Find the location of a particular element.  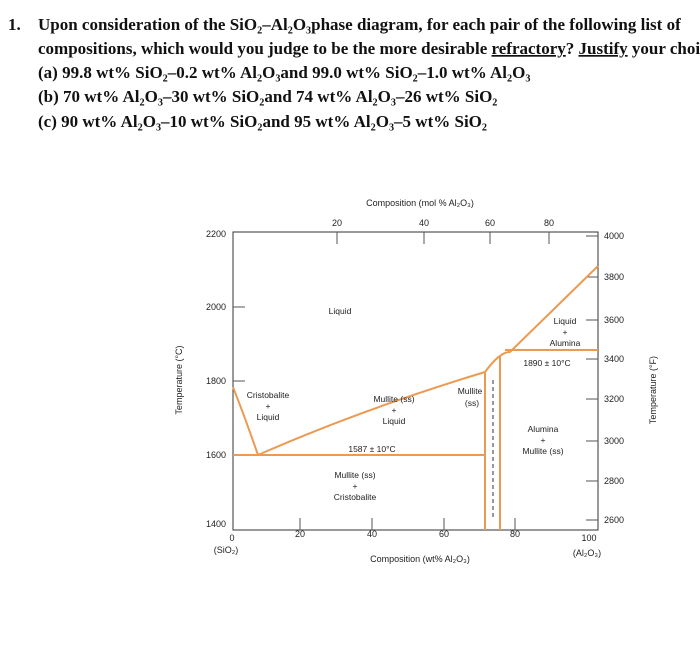

axis-title: Composition (mol % Al₂O₃) is located at coordinates (420, 203).